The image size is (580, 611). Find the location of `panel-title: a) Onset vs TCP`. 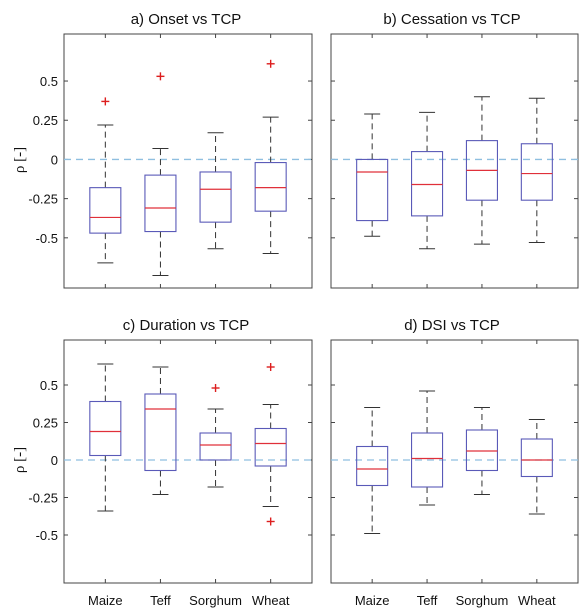

panel-title: a) Onset vs TCP is located at coordinates (186, 19).